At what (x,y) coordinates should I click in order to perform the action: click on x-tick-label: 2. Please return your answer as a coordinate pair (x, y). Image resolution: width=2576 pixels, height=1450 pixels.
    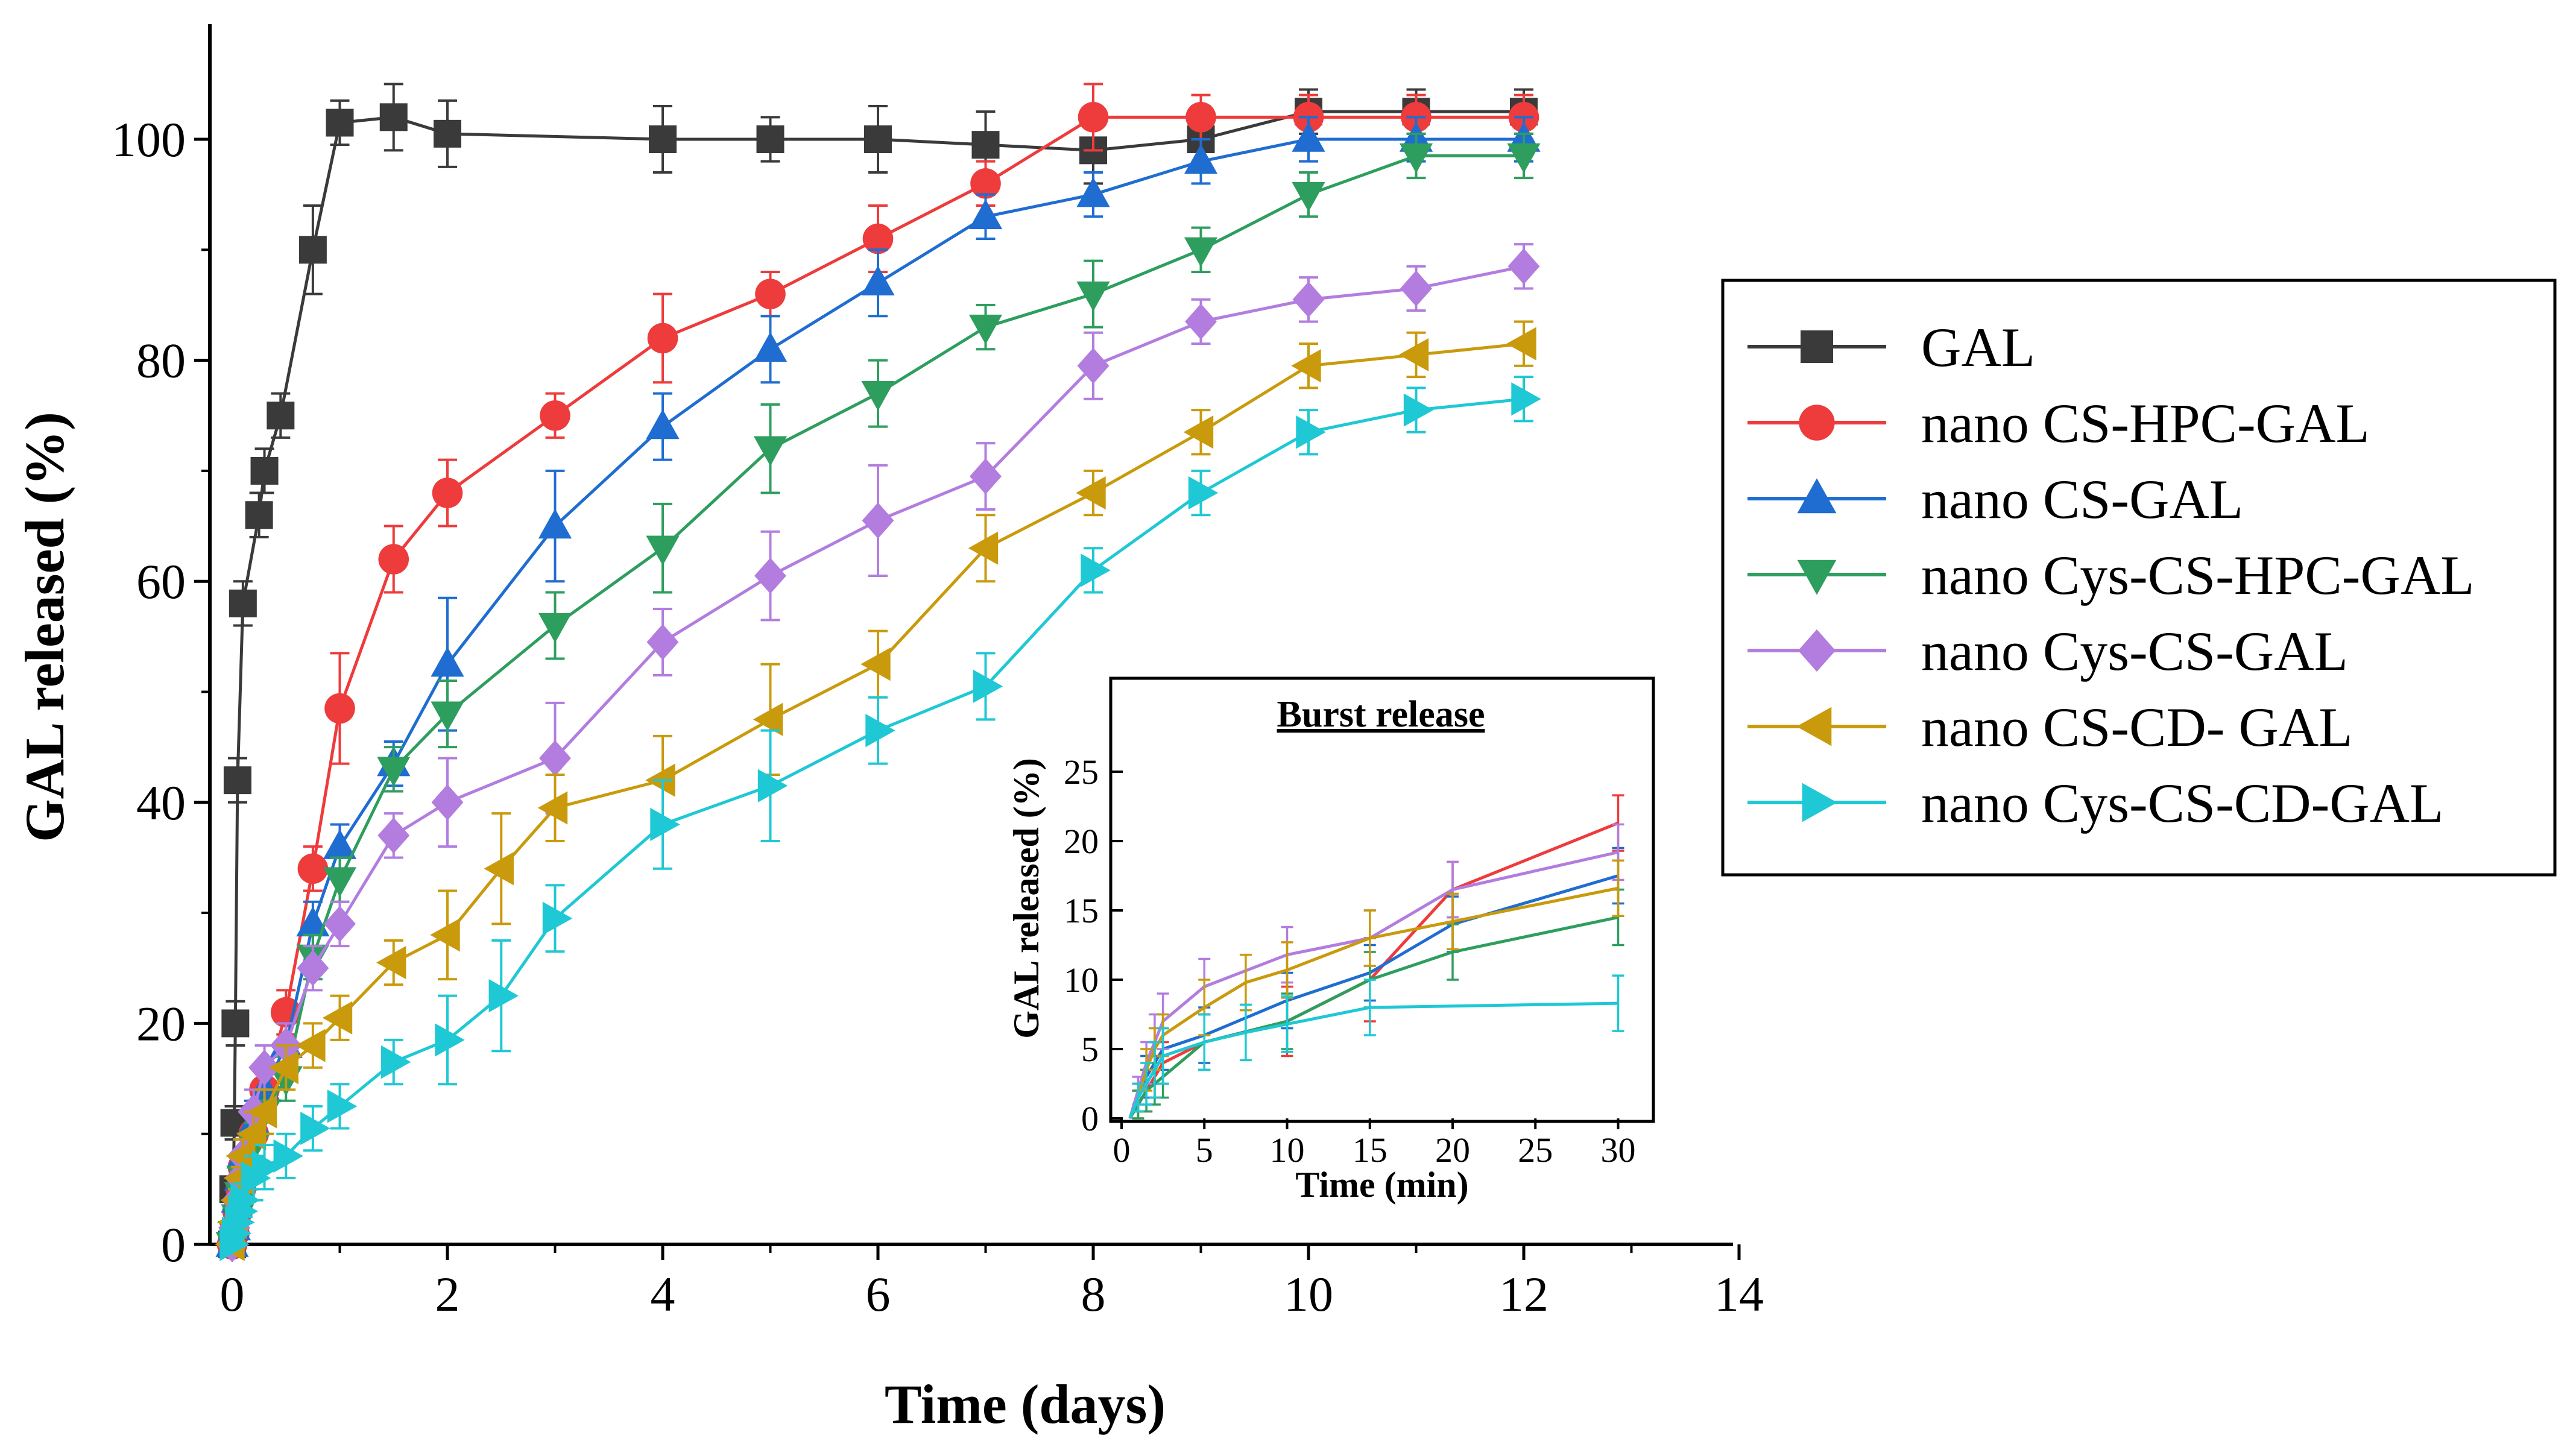
    Looking at the image, I should click on (447, 1294).